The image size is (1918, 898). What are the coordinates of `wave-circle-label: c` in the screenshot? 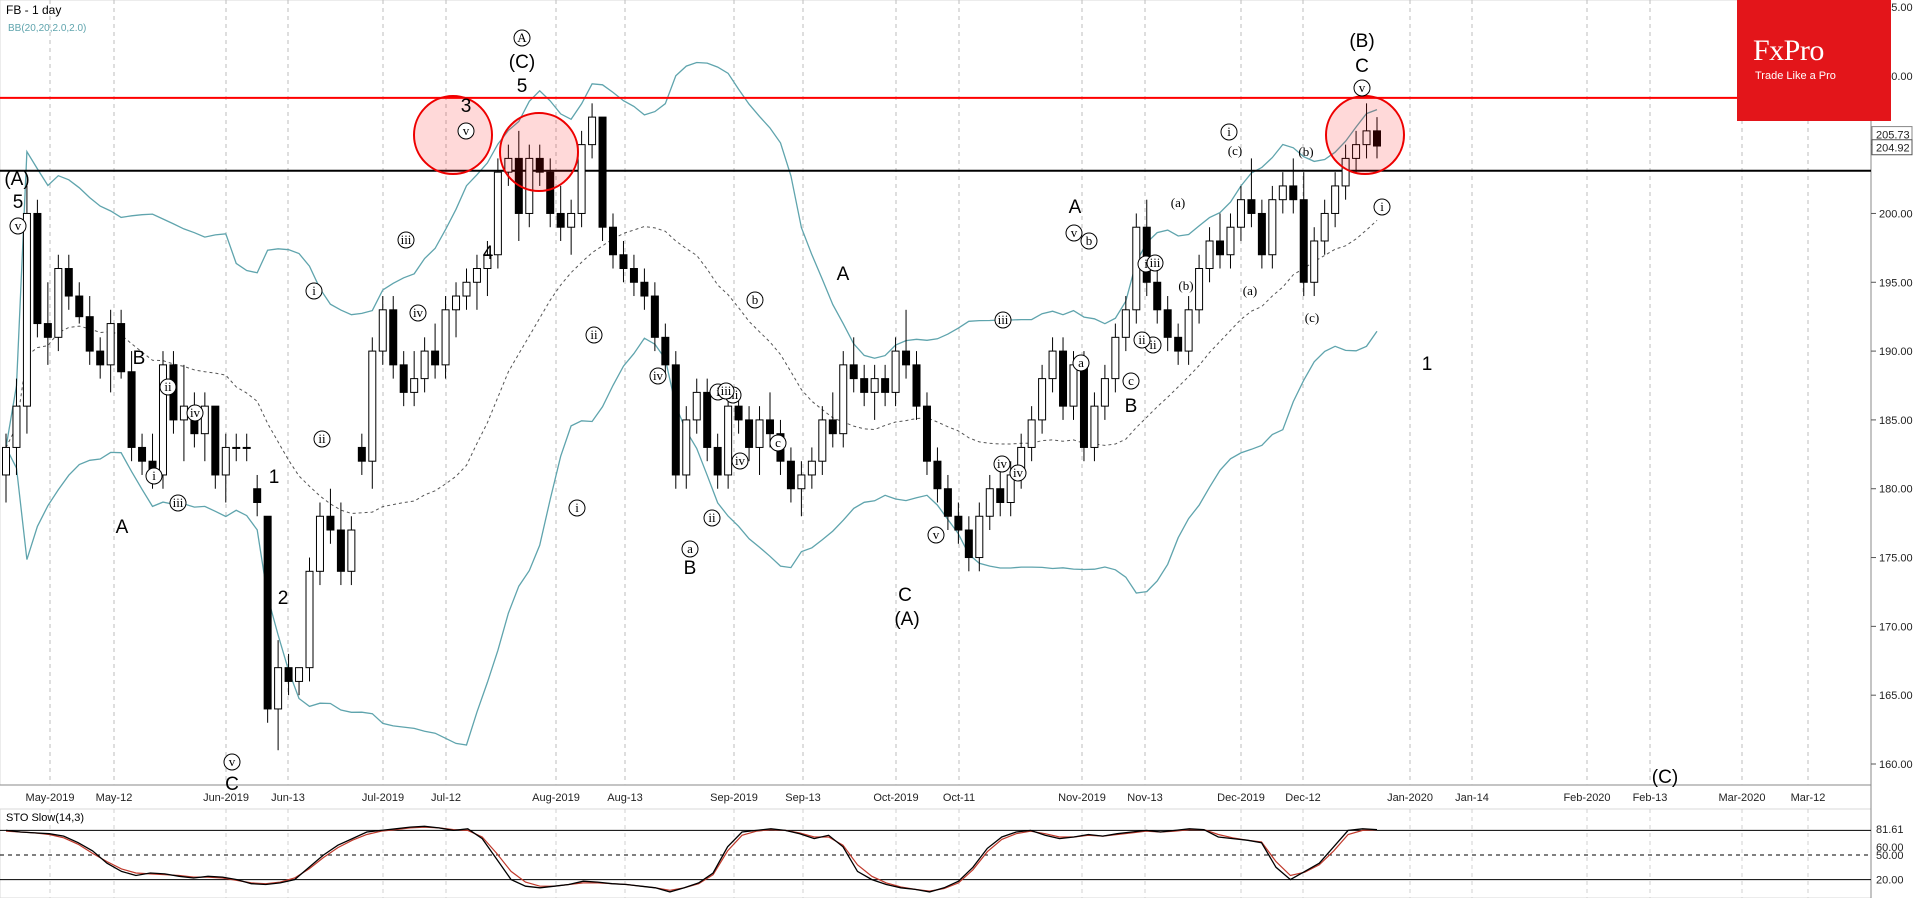 It's located at (1131, 380).